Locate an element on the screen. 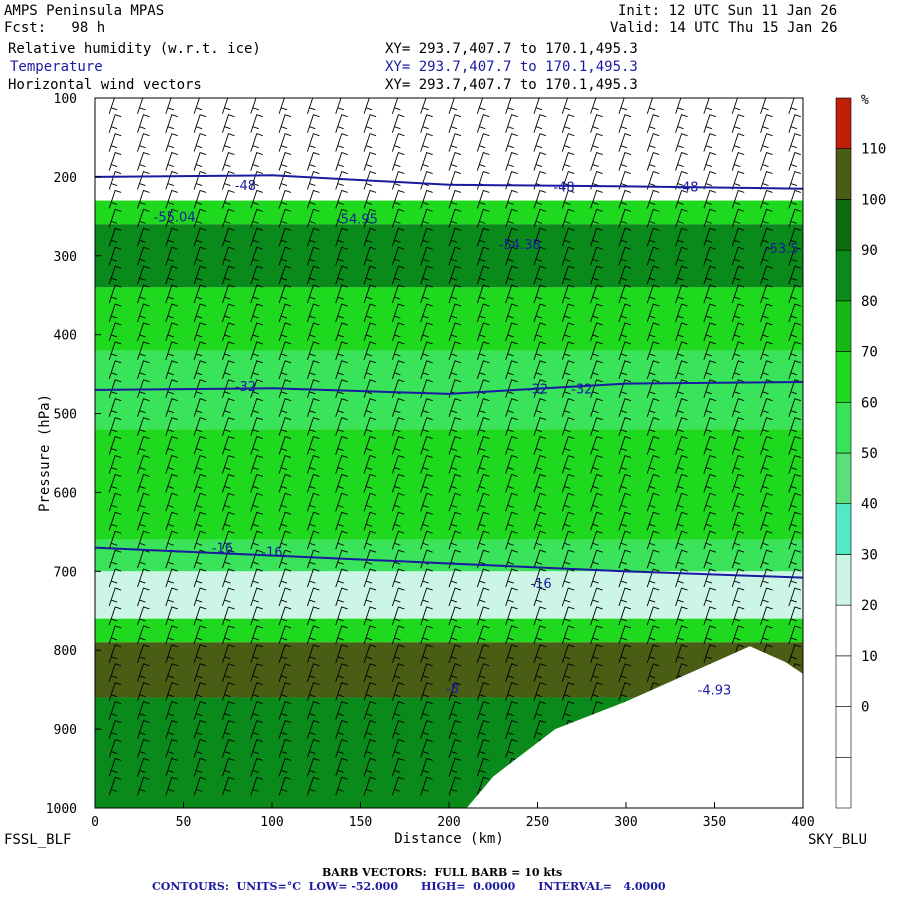 The height and width of the screenshot is (900, 900). field-label-rh: Relative humidity (w.r.t. ice) is located at coordinates (134, 49).